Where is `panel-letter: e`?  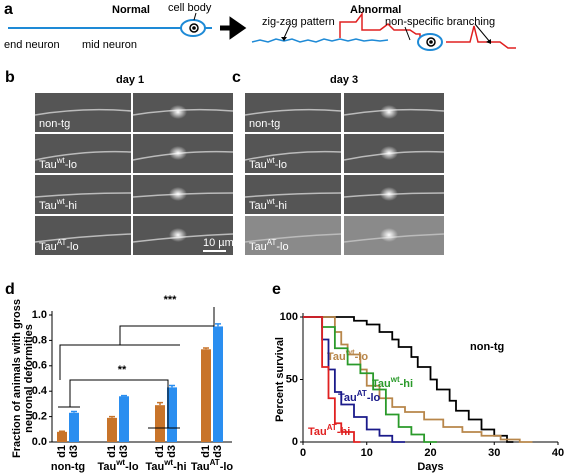
panel-letter: e is located at coordinates (276, 289).